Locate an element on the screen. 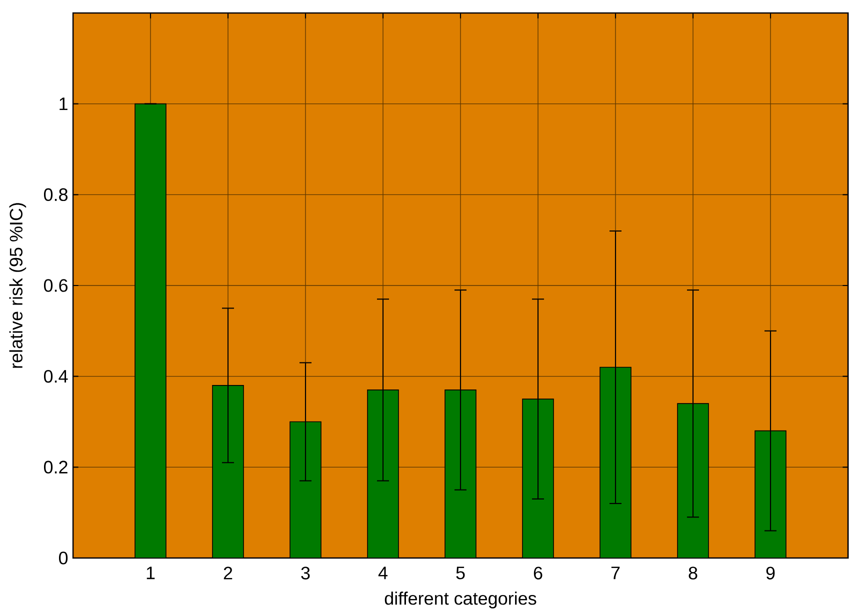 Image resolution: width=849 pixels, height=612 pixels. y-axis-title: relative risk (95 %IC) is located at coordinates (17, 285).